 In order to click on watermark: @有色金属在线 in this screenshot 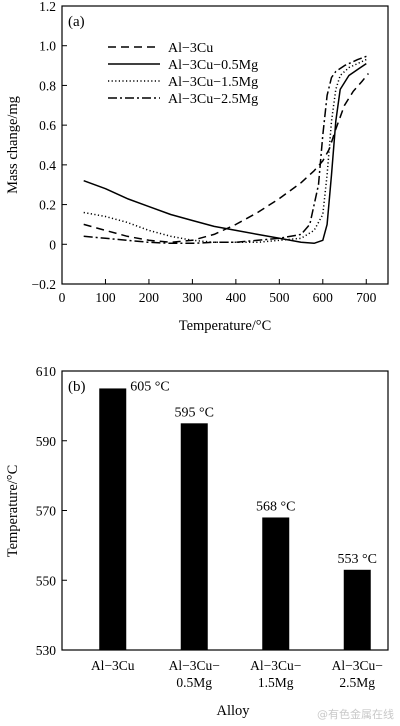, I will do `click(355, 714)`.